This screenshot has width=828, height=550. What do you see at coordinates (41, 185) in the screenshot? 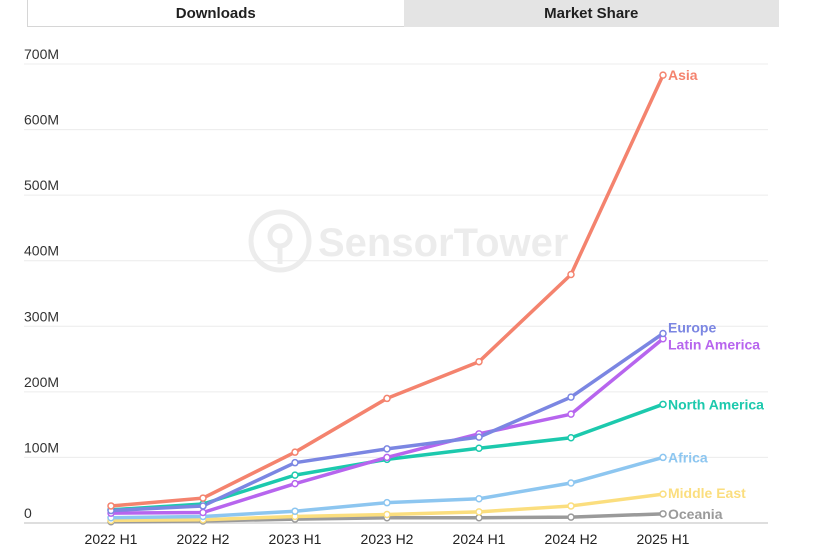
I see `y-tick-label: 500M` at bounding box center [41, 185].